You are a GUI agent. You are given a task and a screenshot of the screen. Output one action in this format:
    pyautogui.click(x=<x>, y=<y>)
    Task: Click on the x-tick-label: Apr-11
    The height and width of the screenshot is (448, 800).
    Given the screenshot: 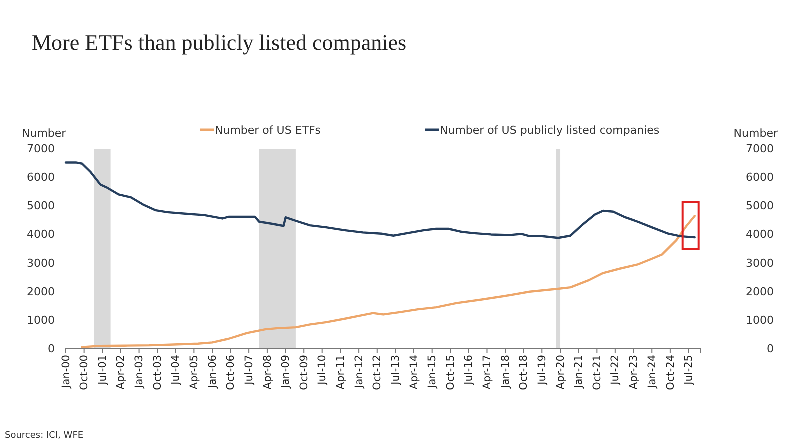 What is the action you would take?
    pyautogui.click(x=341, y=372)
    